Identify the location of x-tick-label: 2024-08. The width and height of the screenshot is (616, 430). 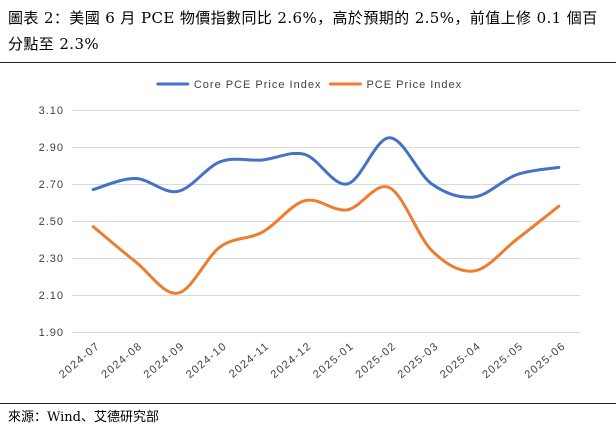
(122, 360).